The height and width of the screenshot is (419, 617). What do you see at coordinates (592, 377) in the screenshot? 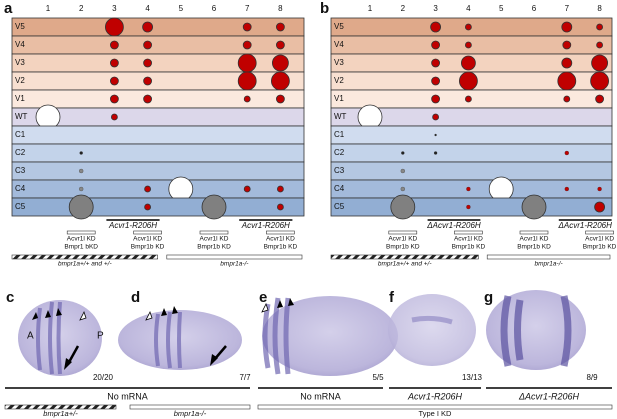
I see `embryo-count: 8/9` at bounding box center [592, 377].